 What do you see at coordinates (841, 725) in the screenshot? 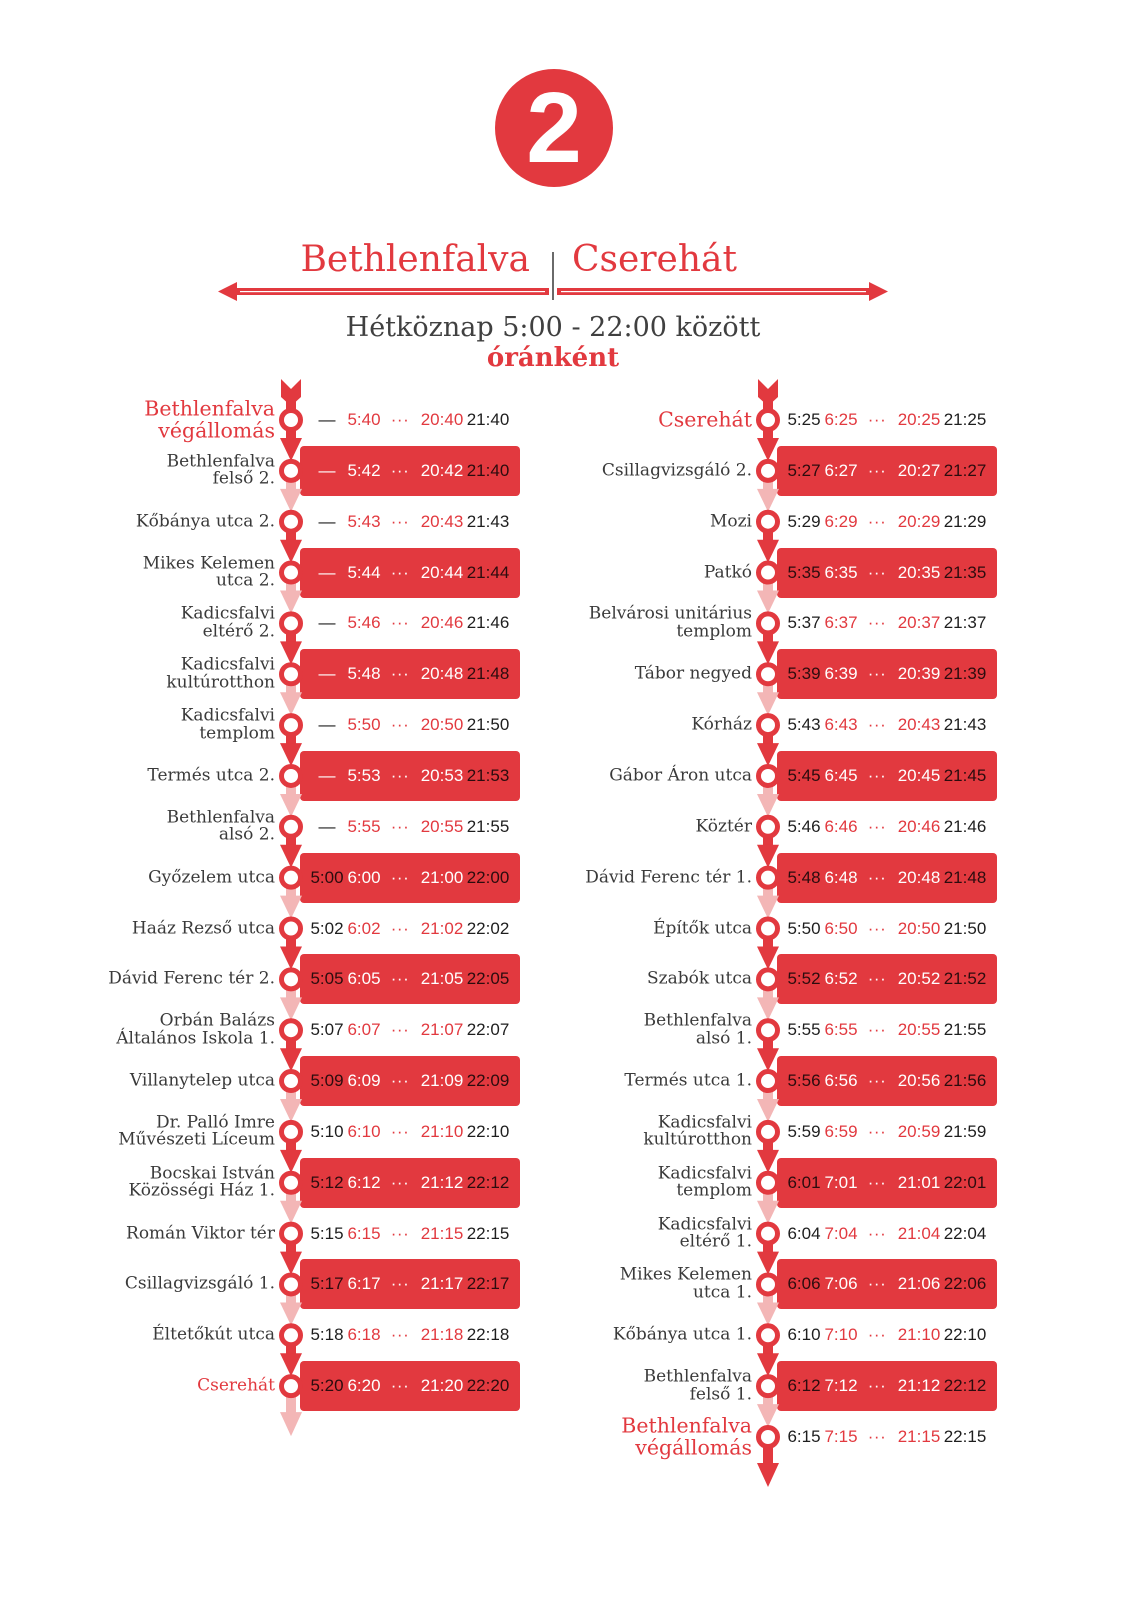
I see `second-departure-time: 6:43` at bounding box center [841, 725].